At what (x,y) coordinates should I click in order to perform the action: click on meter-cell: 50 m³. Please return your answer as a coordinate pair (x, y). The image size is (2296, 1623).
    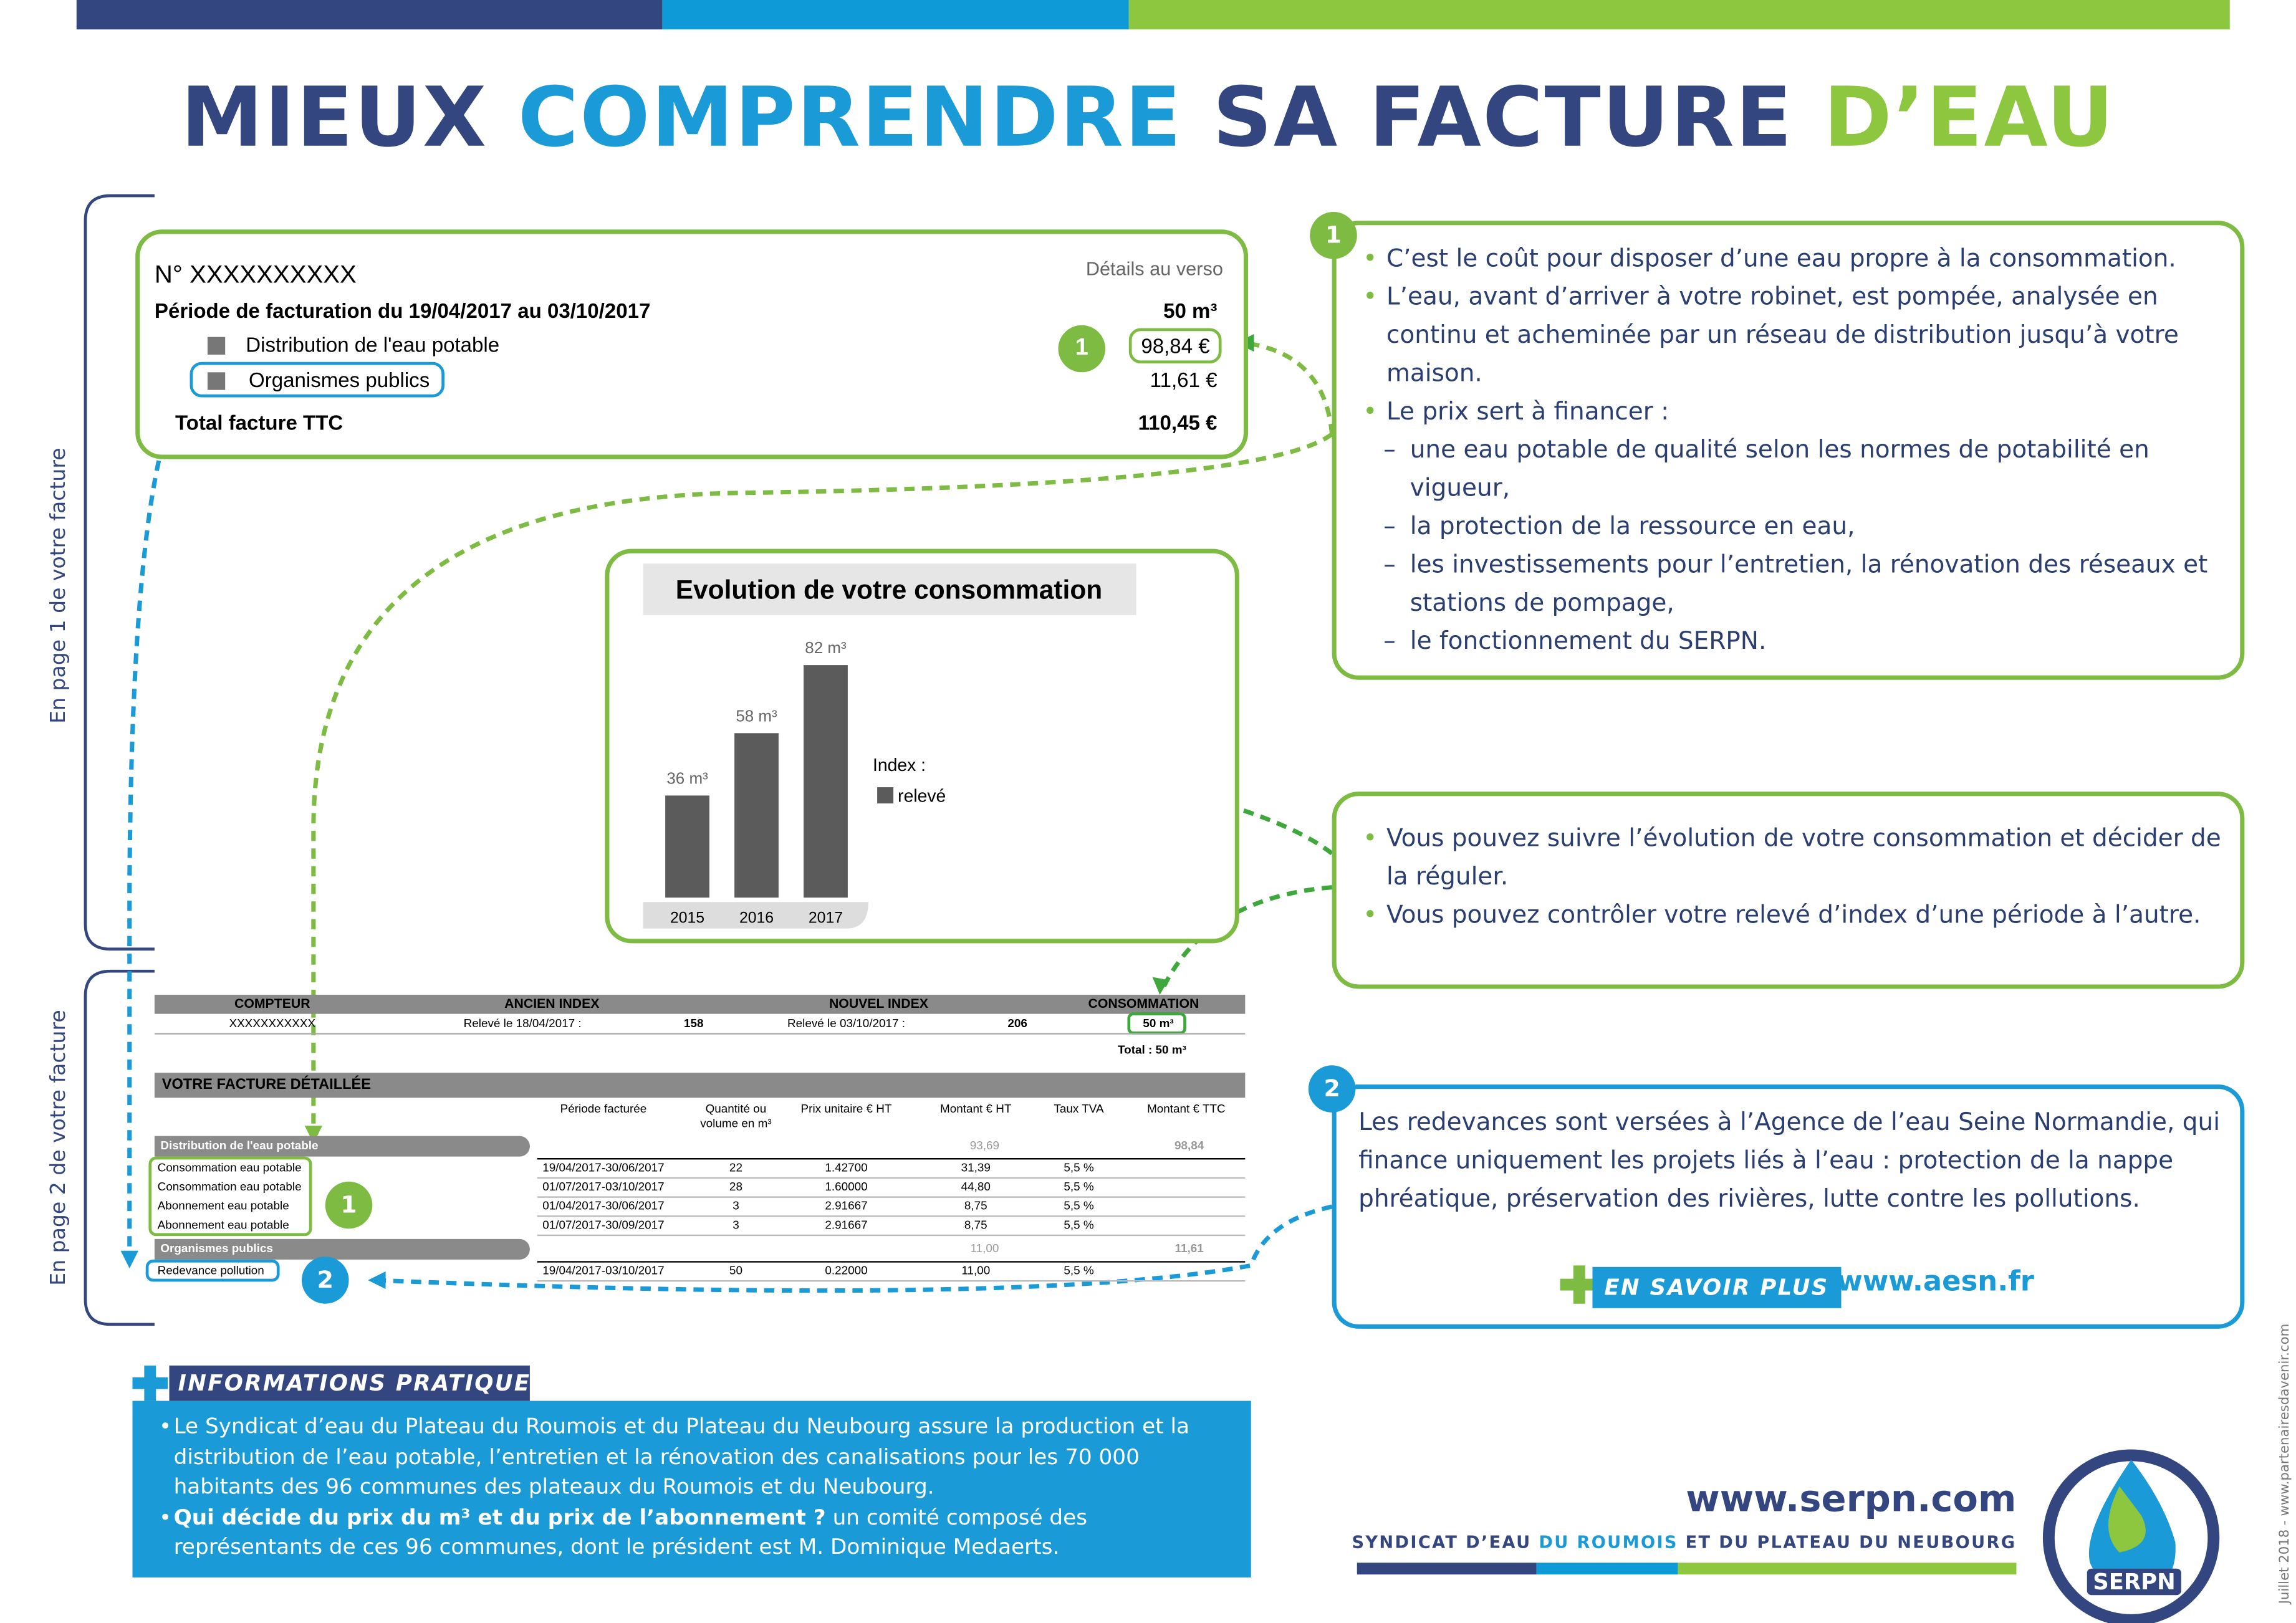
    Looking at the image, I should click on (1158, 1024).